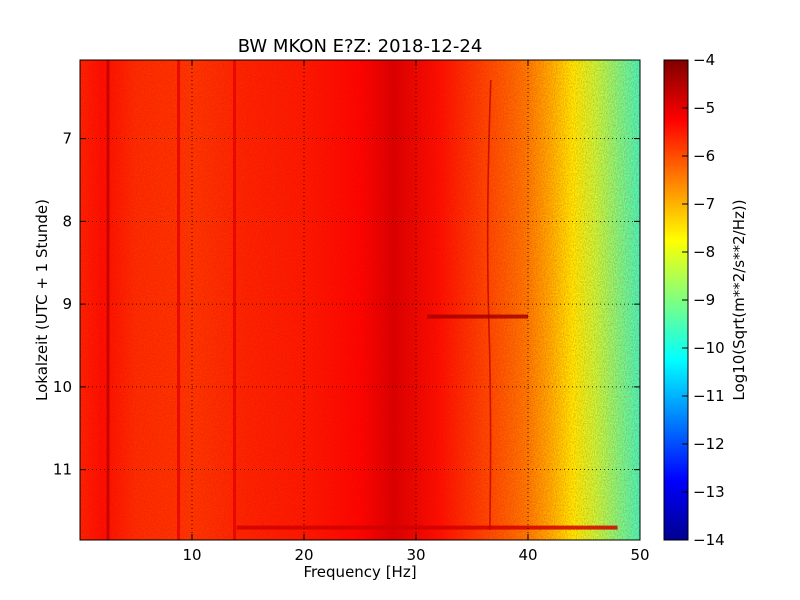  What do you see at coordinates (704, 156) in the screenshot?
I see `colorbar-tick-label-2: −6` at bounding box center [704, 156].